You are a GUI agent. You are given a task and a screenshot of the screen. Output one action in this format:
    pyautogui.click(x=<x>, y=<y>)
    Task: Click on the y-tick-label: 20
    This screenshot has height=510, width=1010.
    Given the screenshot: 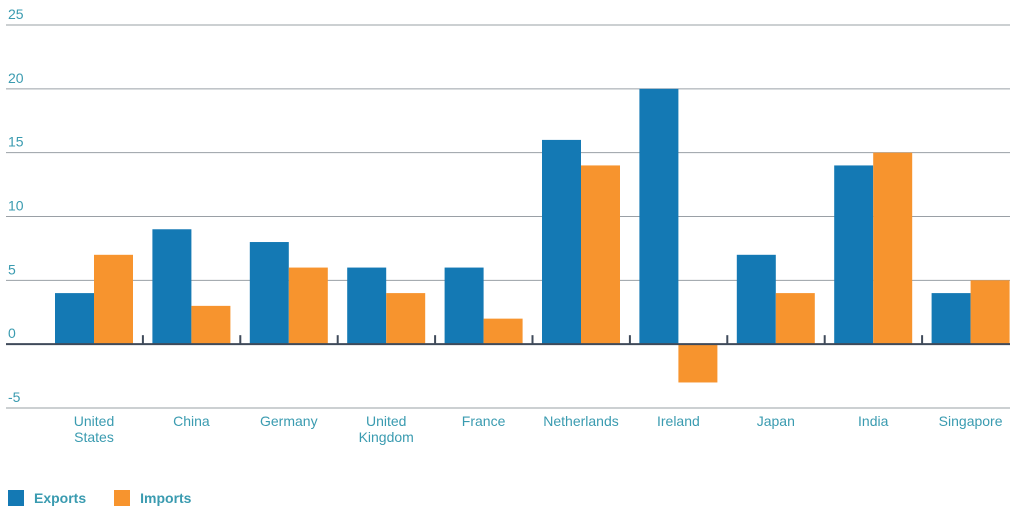 What is the action you would take?
    pyautogui.click(x=16, y=78)
    